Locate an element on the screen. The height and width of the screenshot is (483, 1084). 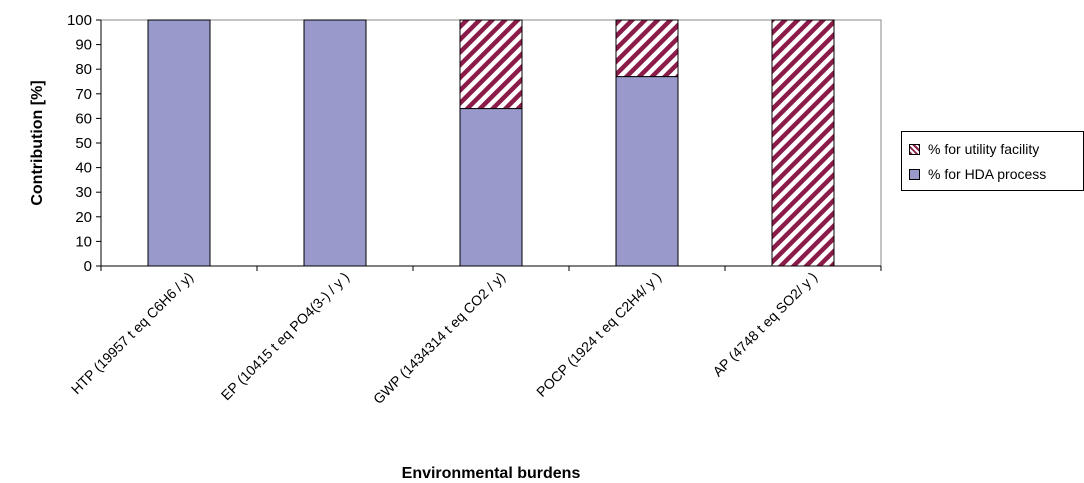
x-tick-label: POCP (1924 t eq C2H4/ y ) is located at coordinates (598, 334).